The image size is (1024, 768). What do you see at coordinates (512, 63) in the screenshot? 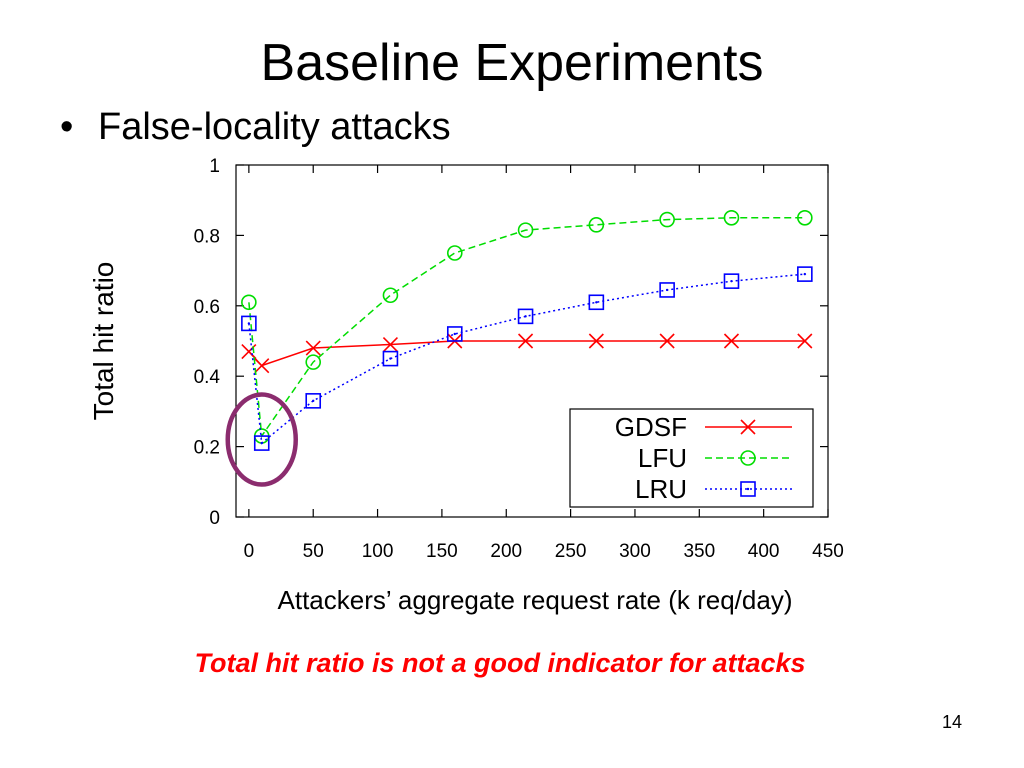
I see `slide-title: Baseline Experiments` at bounding box center [512, 63].